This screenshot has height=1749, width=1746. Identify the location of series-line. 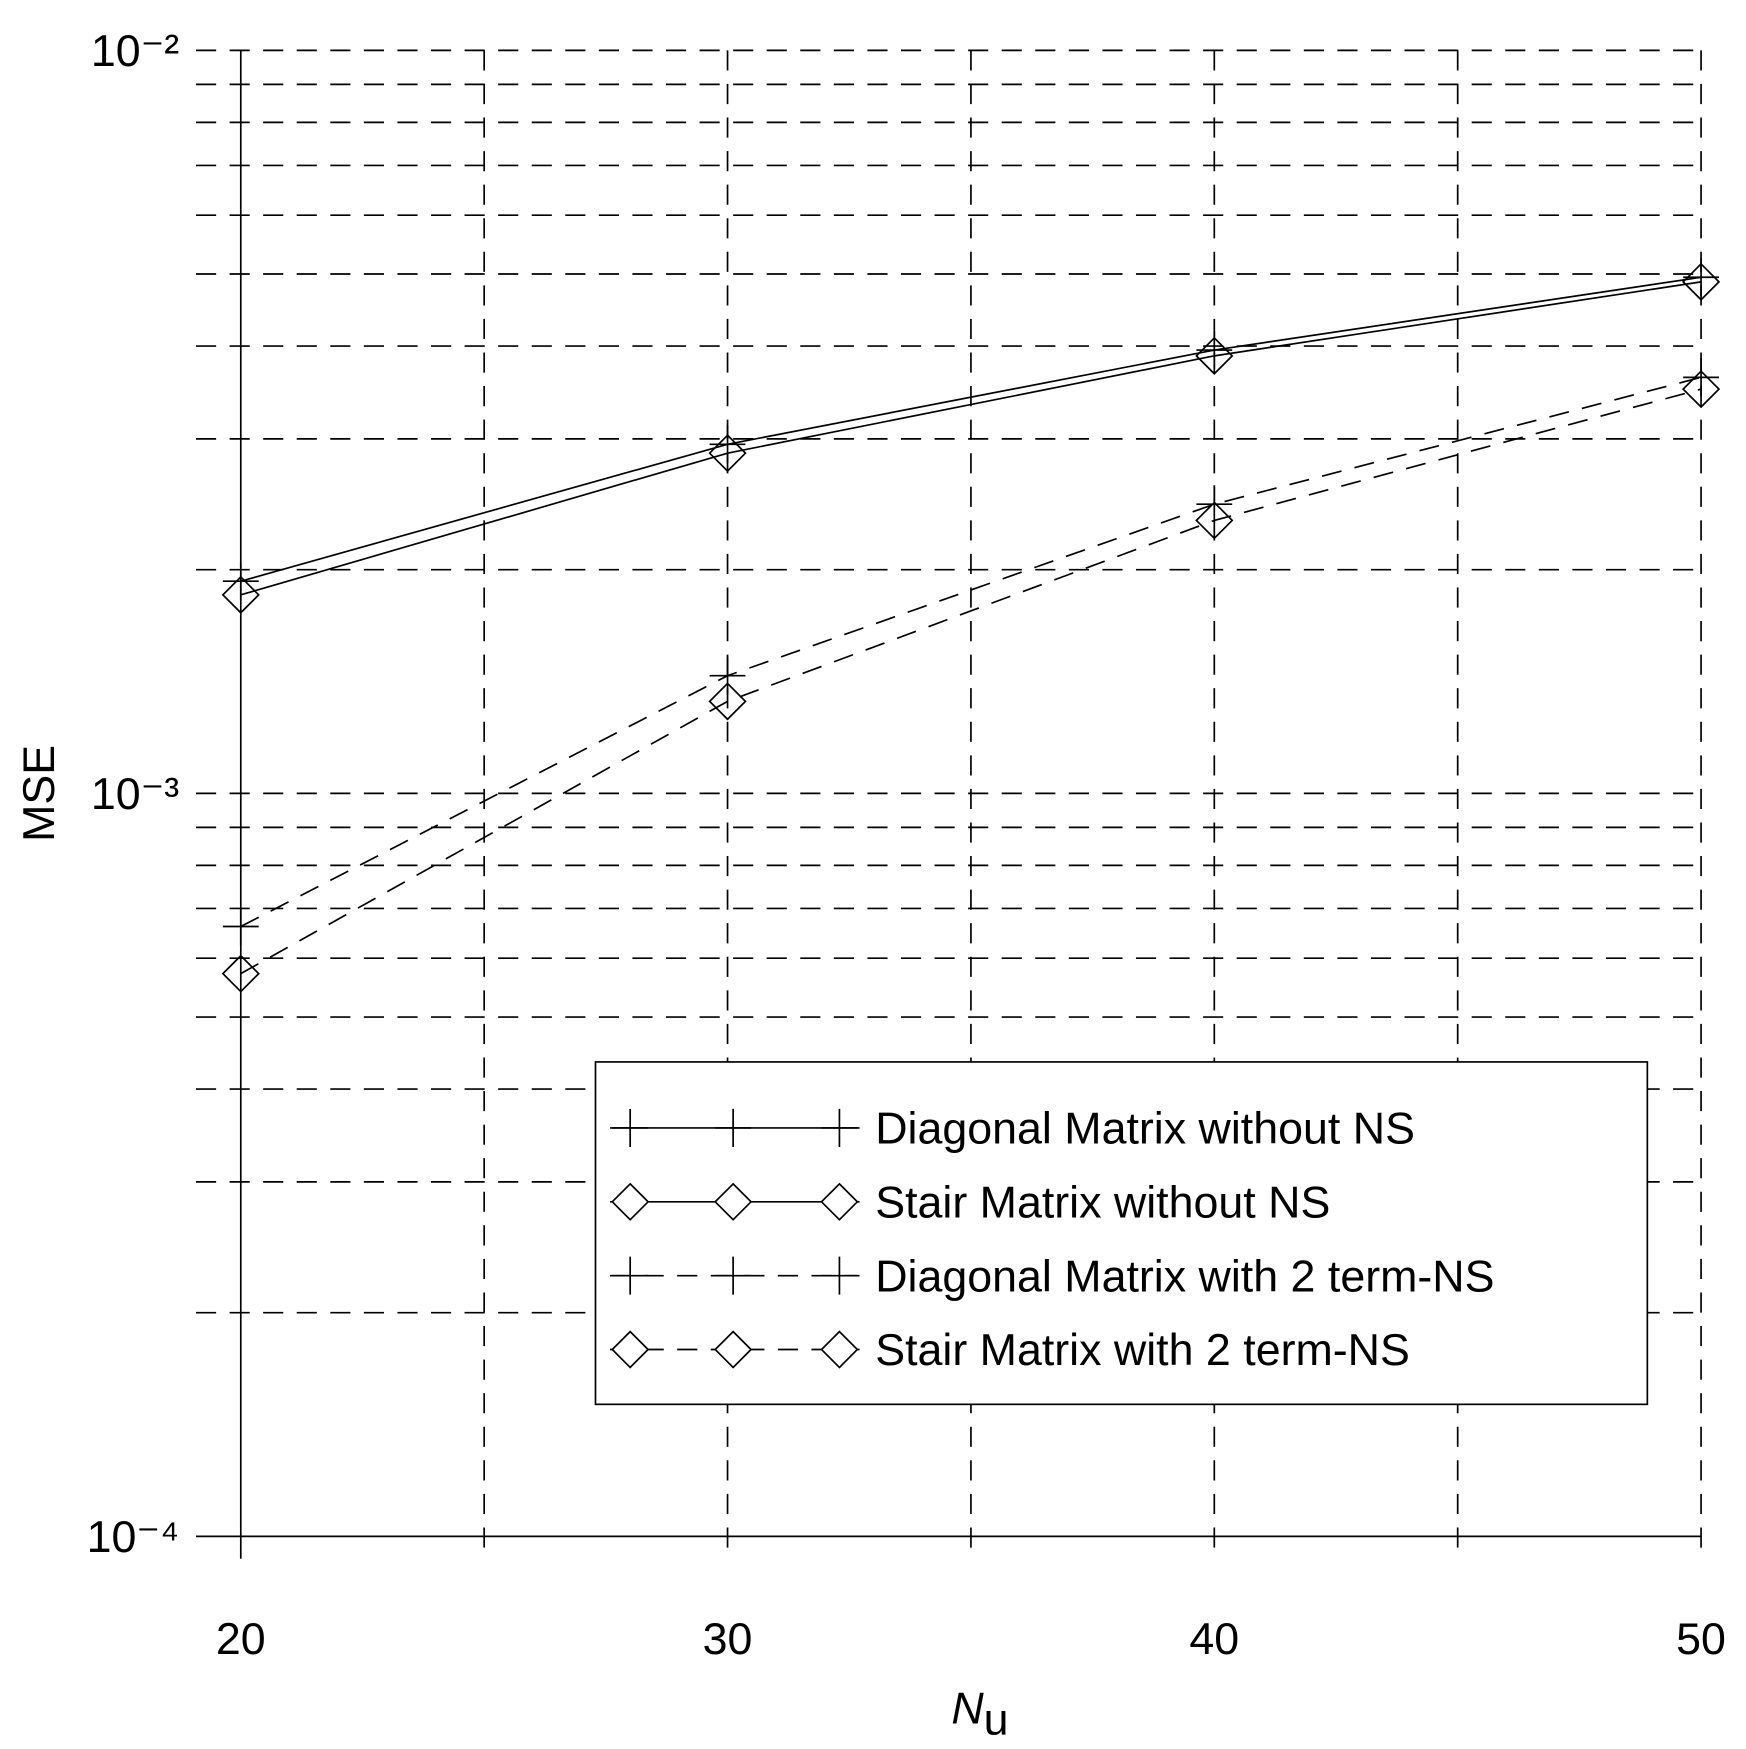
(971, 429).